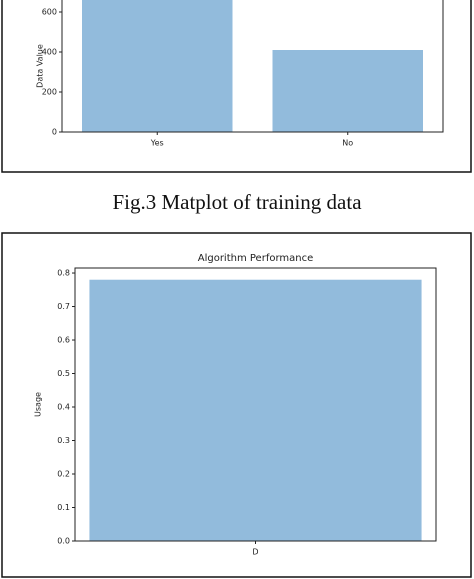 The image size is (474, 579). I want to click on y-tick-label: 0.4, so click(63, 407).